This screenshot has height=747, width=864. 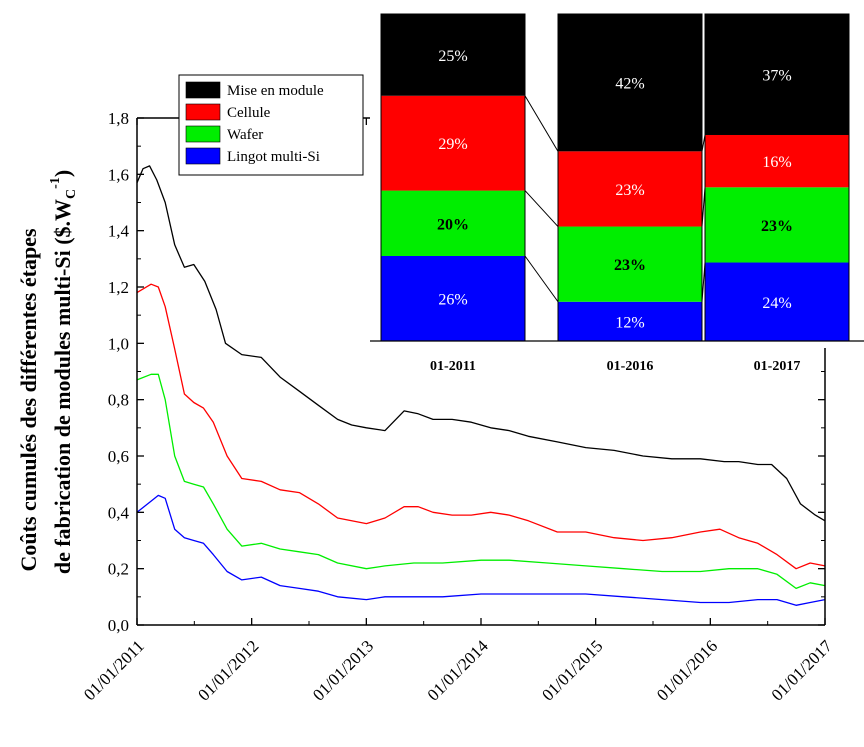 I want to click on legend-label: Cellule, so click(x=249, y=113).